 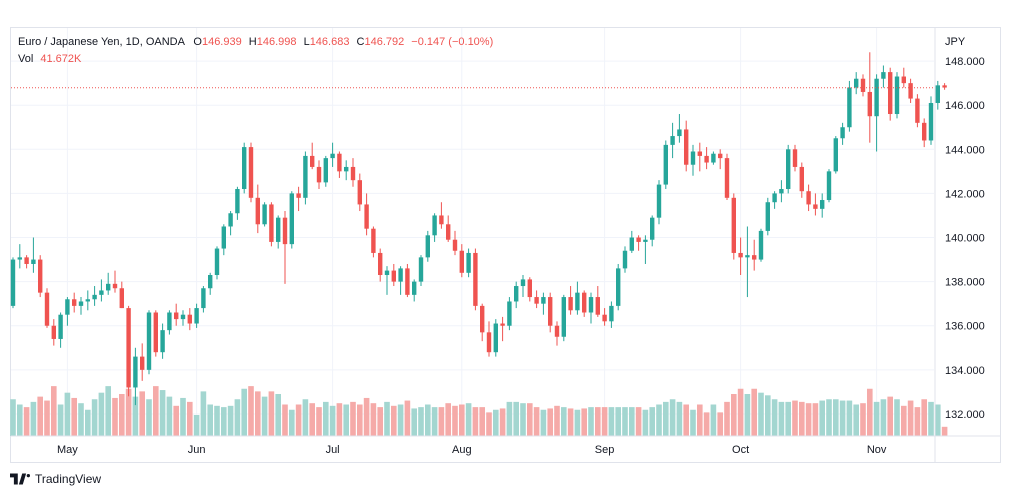 What do you see at coordinates (965, 194) in the screenshot?
I see `y-tick-label: 142.000` at bounding box center [965, 194].